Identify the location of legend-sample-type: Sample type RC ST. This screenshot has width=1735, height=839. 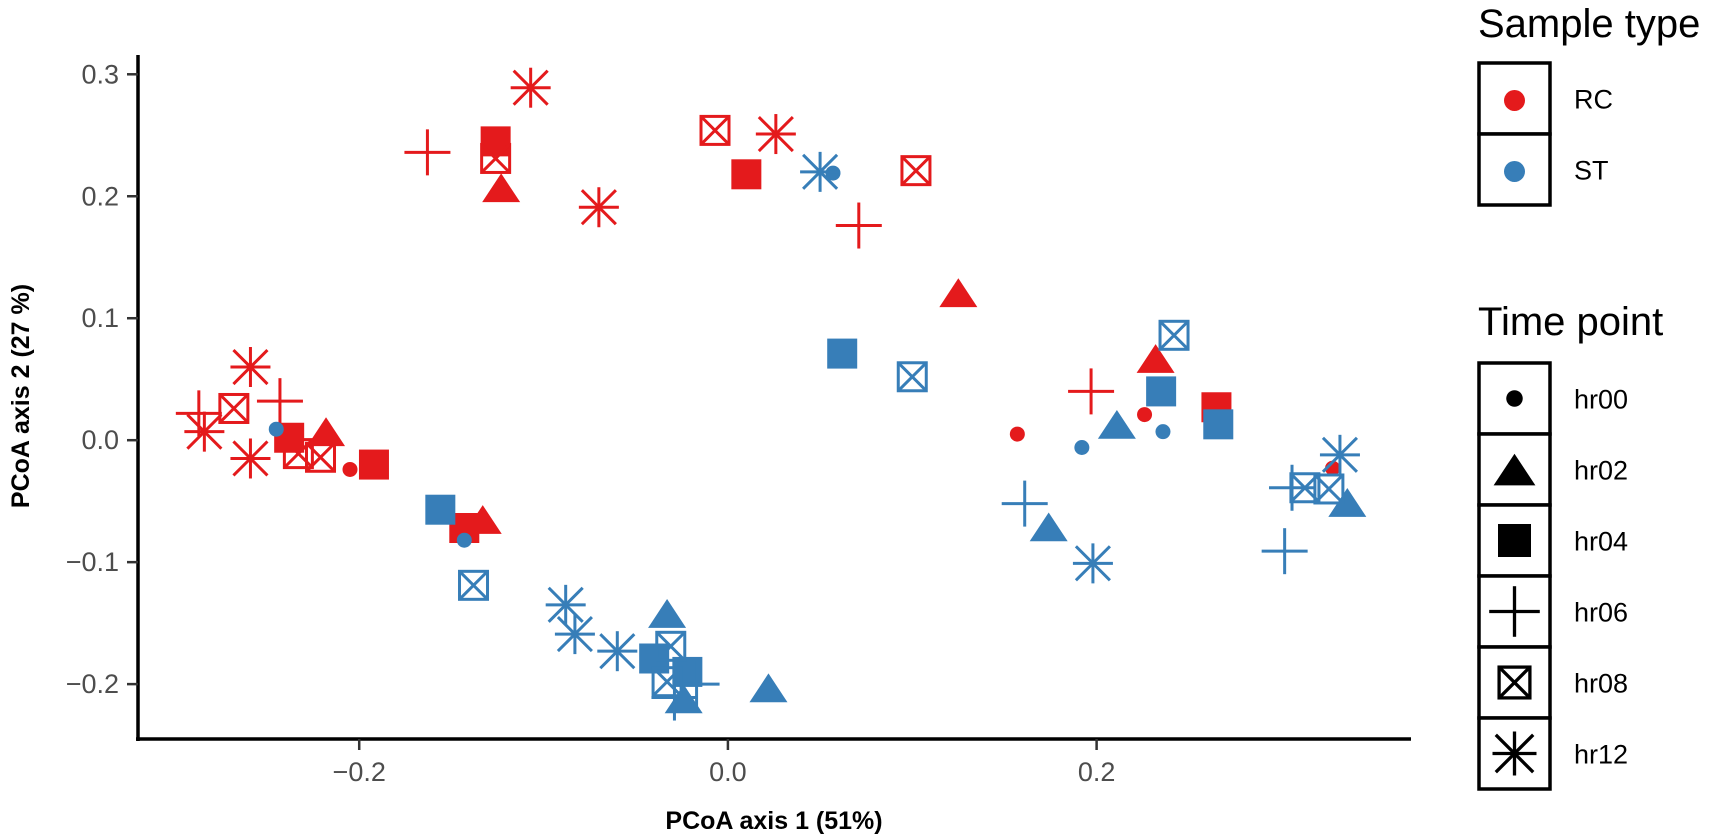
(1588, 104).